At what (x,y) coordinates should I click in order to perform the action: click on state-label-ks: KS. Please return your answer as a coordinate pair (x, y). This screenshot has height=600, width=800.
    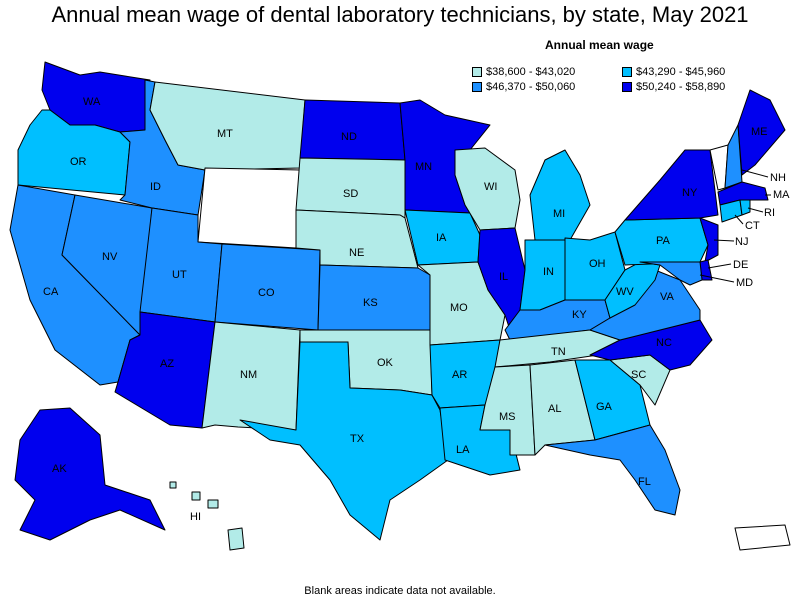
    Looking at the image, I should click on (370, 303).